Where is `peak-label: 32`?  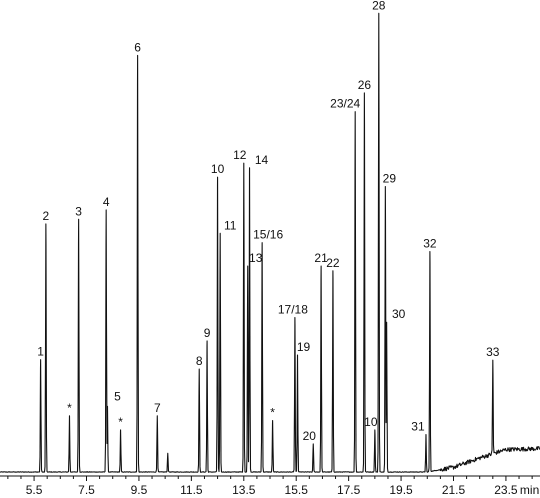 peak-label: 32 is located at coordinates (430, 244).